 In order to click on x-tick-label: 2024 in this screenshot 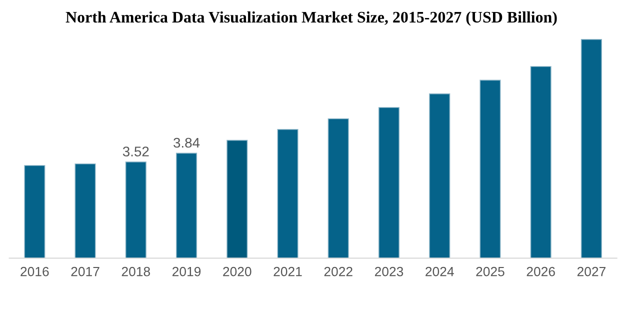, I will do `click(440, 271)`.